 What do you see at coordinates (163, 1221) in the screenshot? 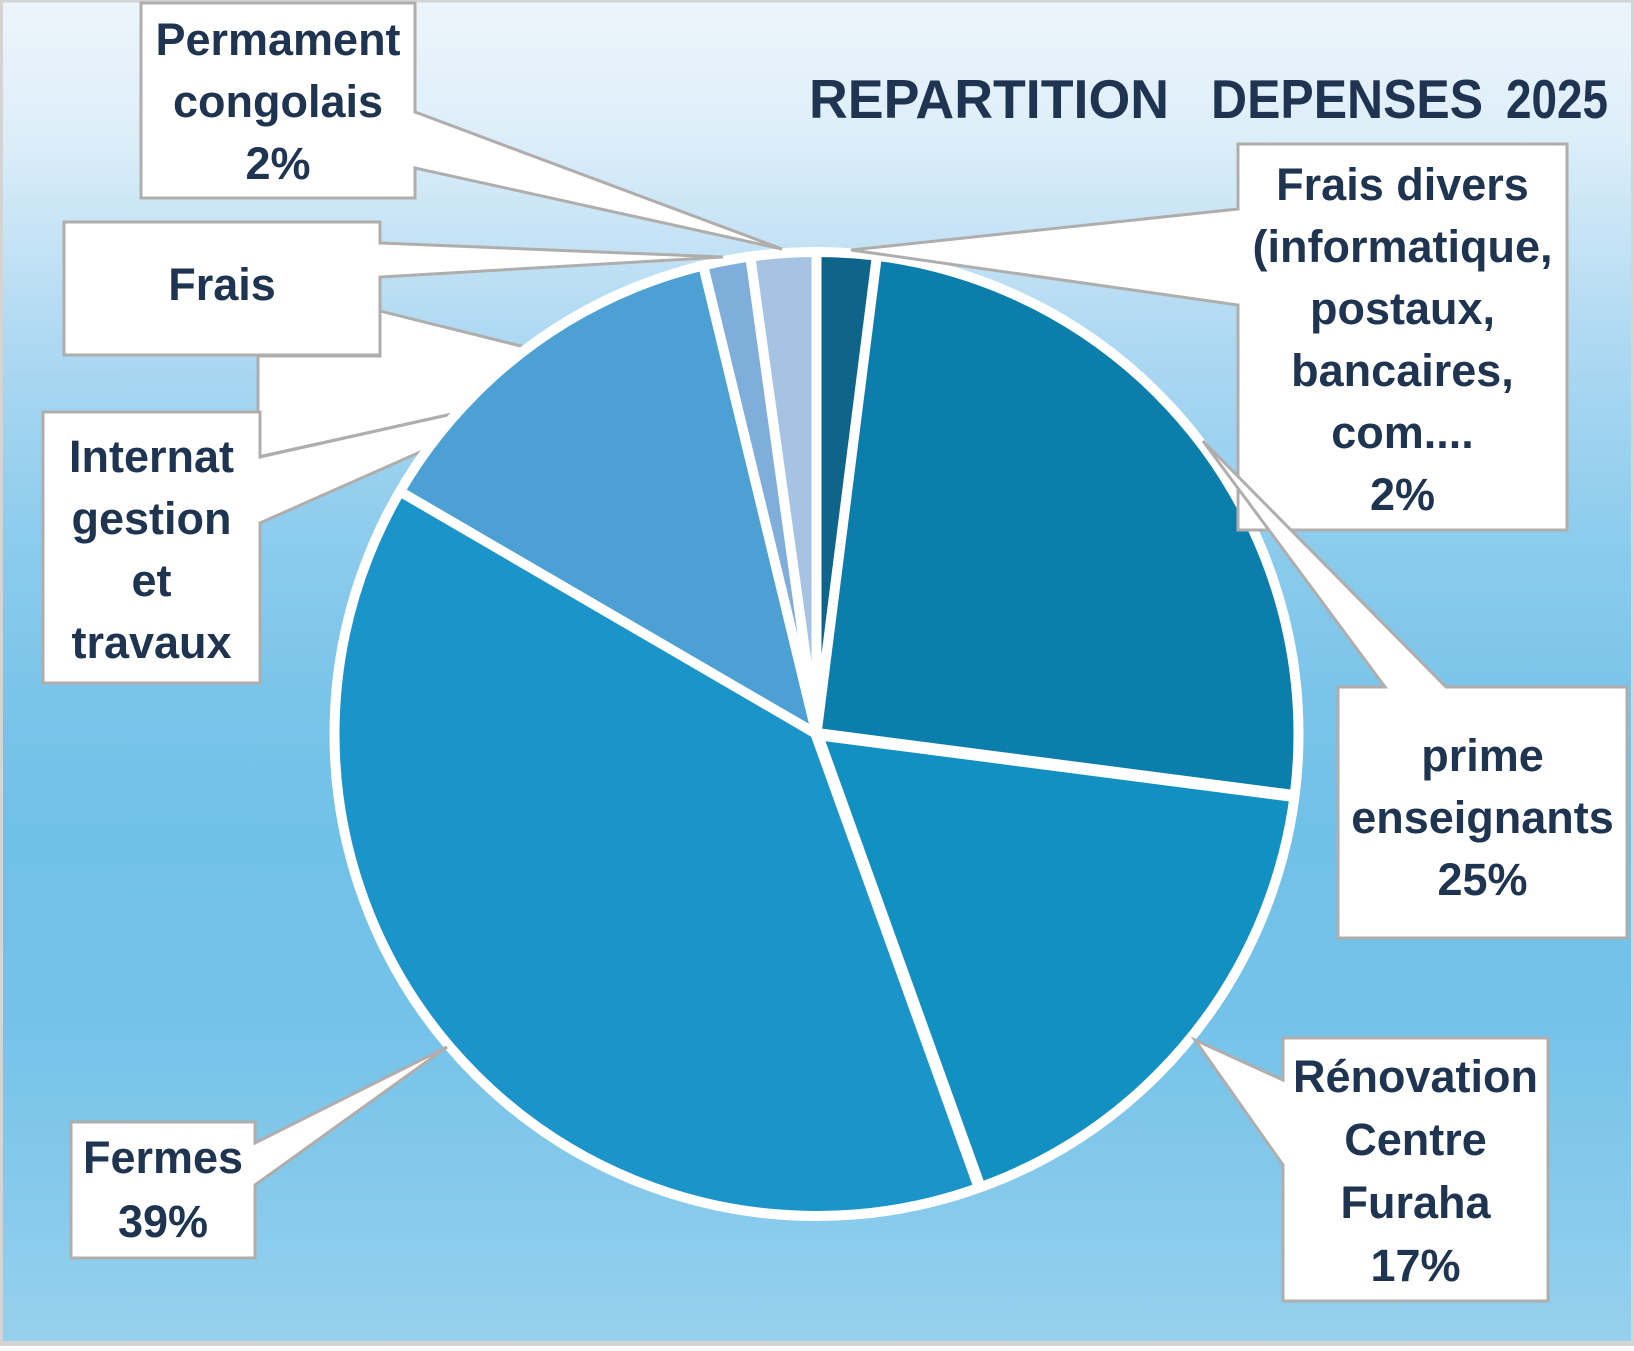
I see `svg-text: 39%` at bounding box center [163, 1221].